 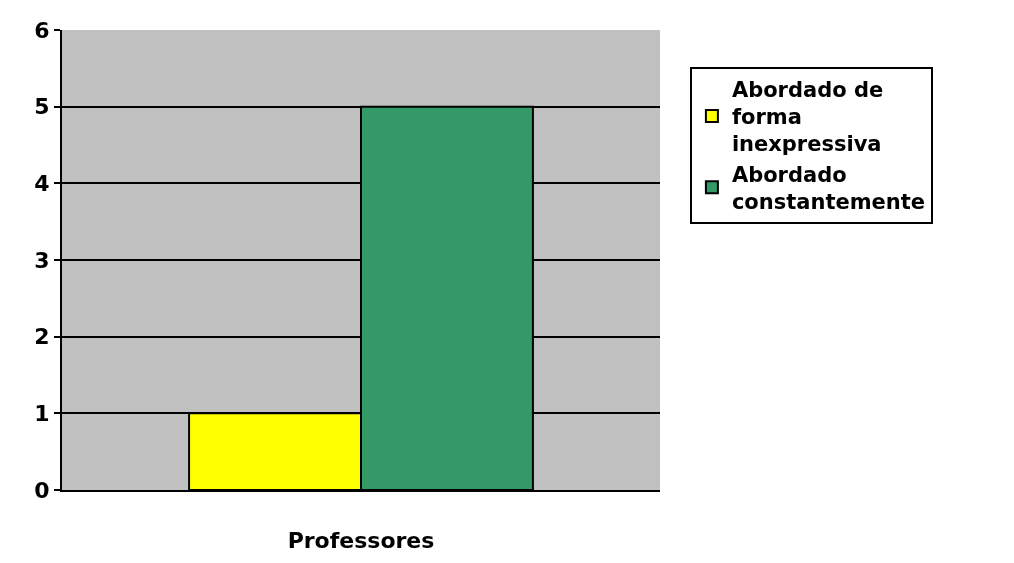 I want to click on y-tick-label: 3, so click(x=42, y=260).